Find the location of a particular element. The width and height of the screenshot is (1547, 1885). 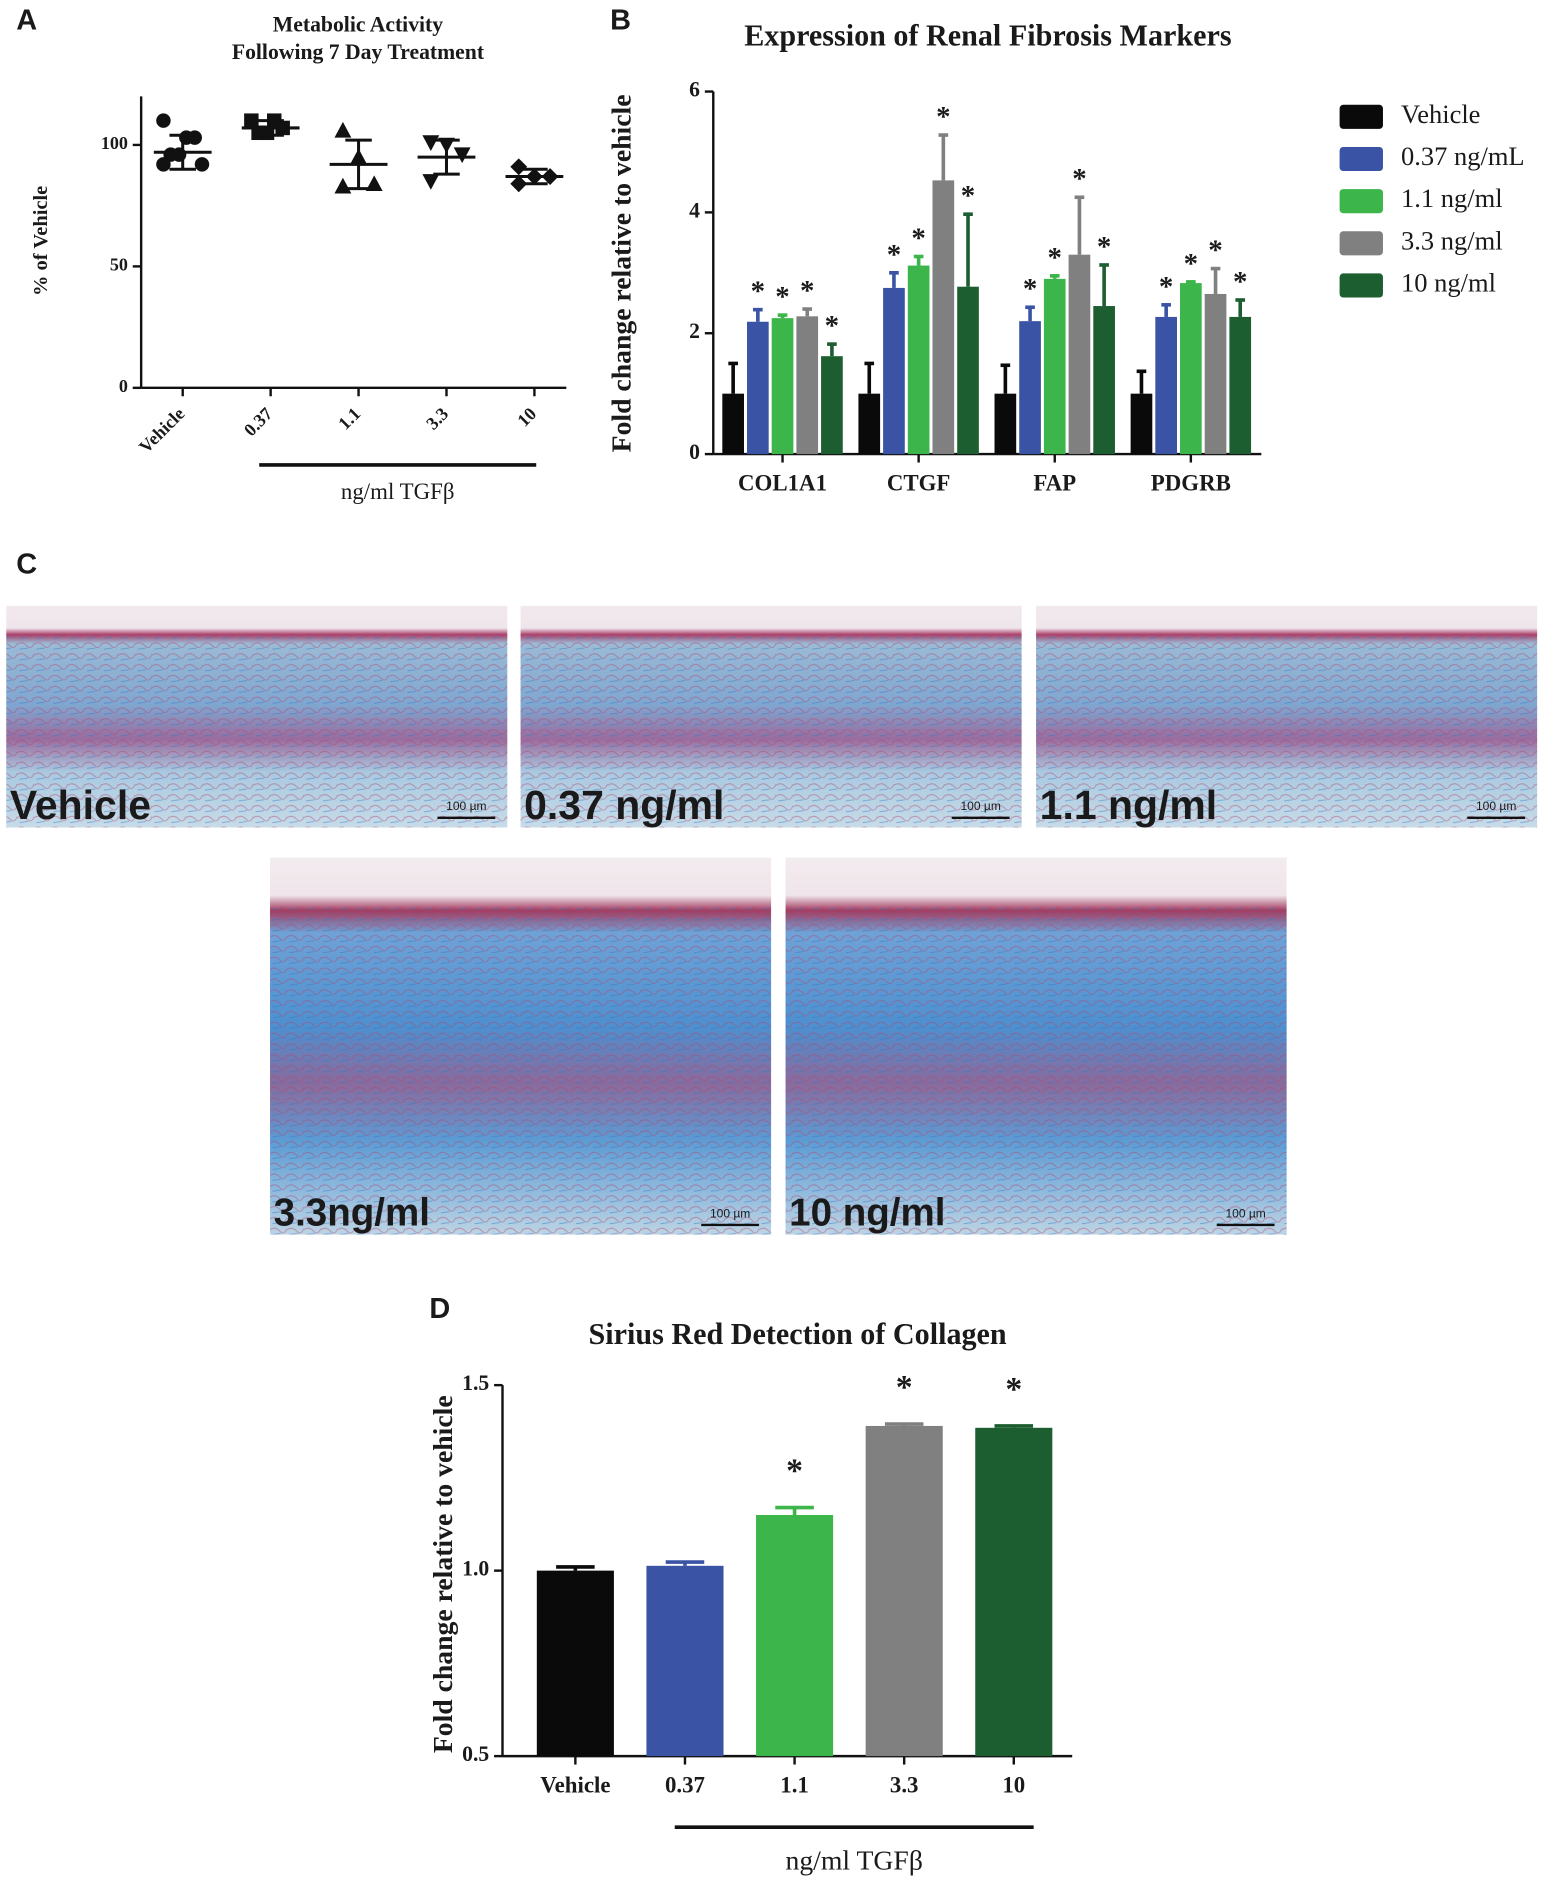

micrograph-label: 3.3ng/ml is located at coordinates (352, 1213).